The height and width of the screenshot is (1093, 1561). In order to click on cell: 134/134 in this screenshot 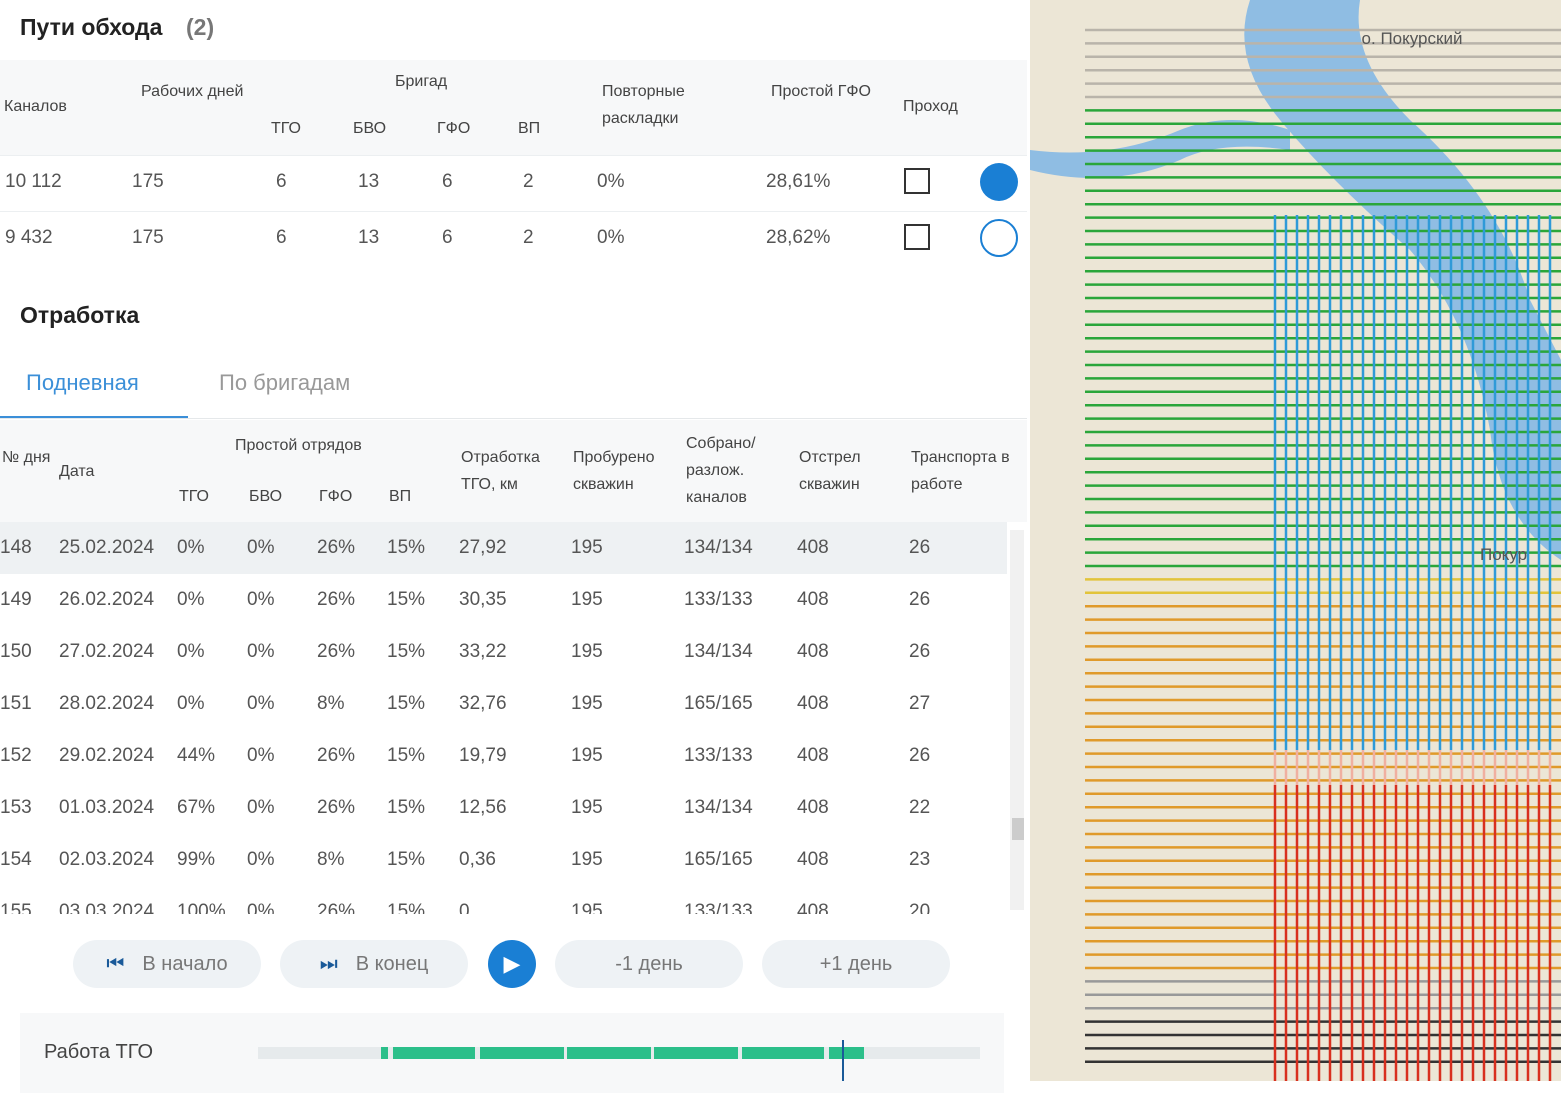, I will do `click(718, 807)`.